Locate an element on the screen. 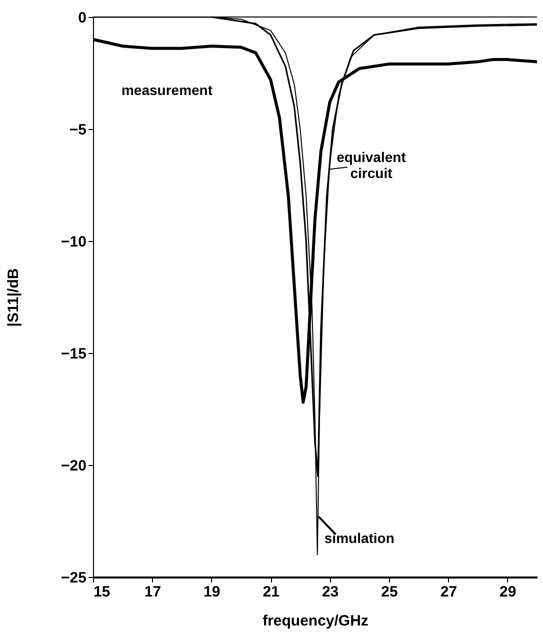 The height and width of the screenshot is (633, 543). x-tick-label: 21 is located at coordinates (271, 592).